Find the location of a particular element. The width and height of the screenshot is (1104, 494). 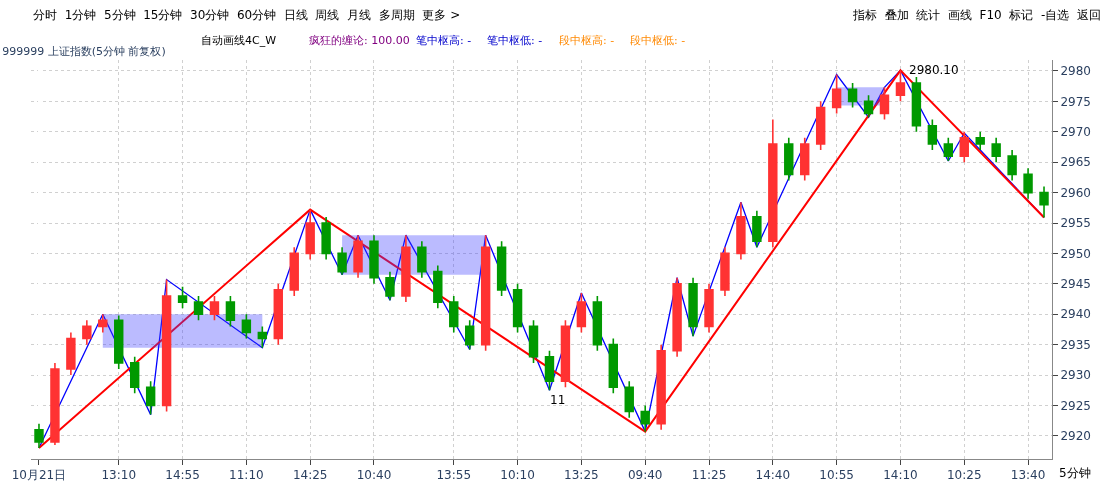

text: 5分钟 is located at coordinates (1075, 473).